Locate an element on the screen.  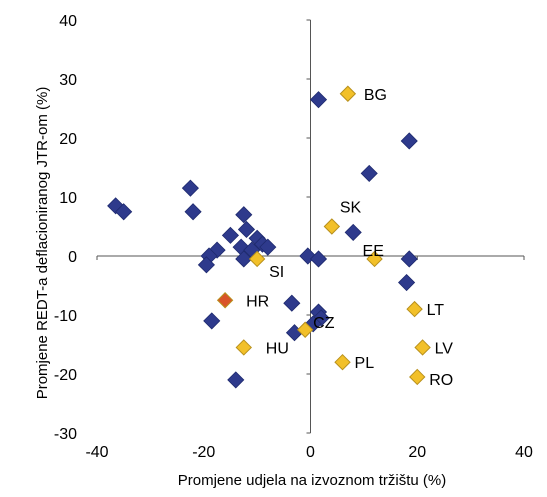
y-tick-label: 10 is located at coordinates (68, 198).